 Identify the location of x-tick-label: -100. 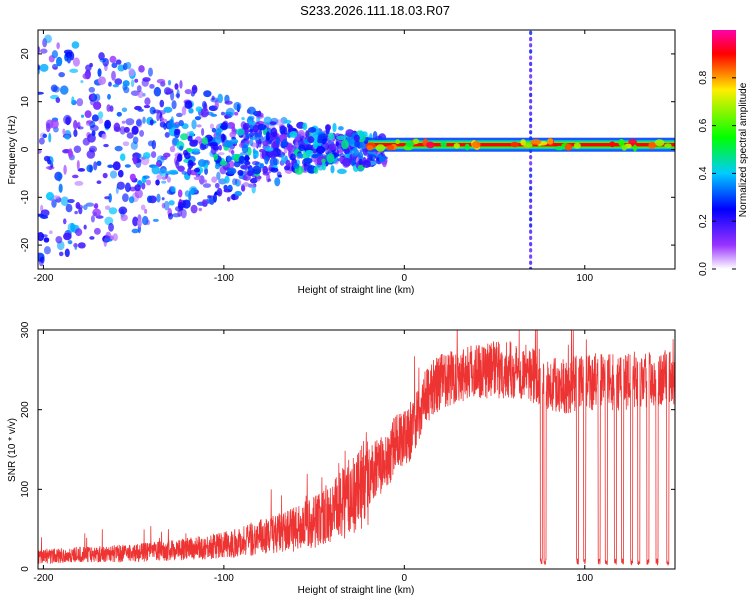
(224, 578).